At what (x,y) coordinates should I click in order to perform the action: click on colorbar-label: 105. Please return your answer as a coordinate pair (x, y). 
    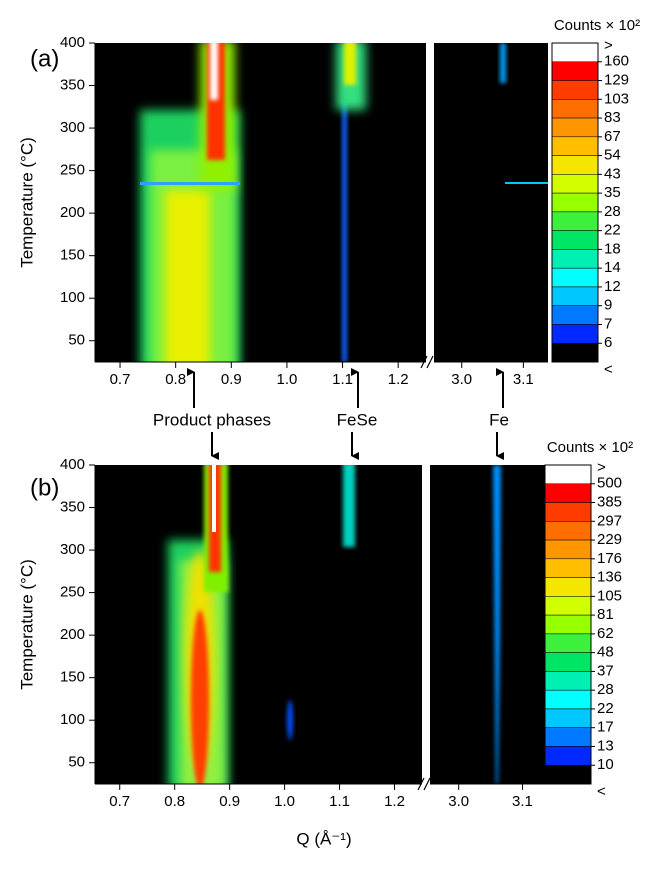
    Looking at the image, I should click on (609, 595).